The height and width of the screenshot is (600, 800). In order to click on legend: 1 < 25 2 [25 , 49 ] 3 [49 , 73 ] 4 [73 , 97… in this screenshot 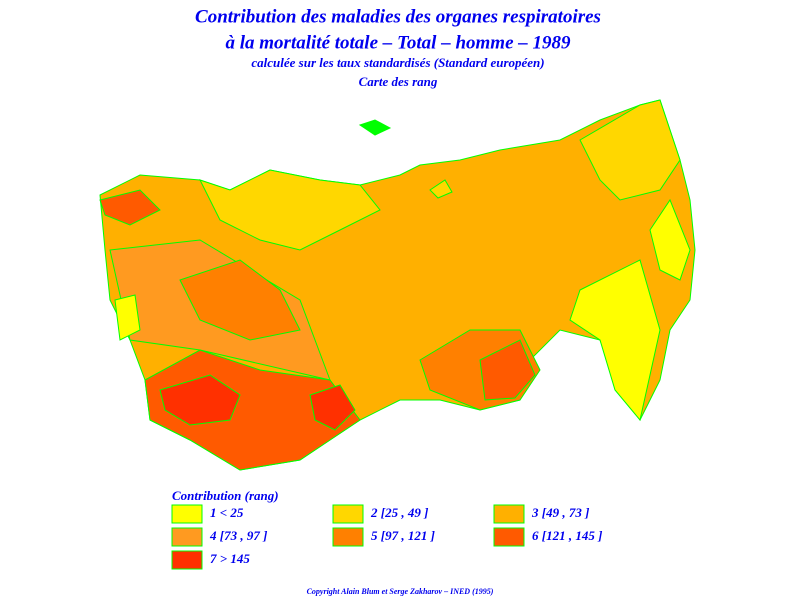, I will do `click(386, 537)`.